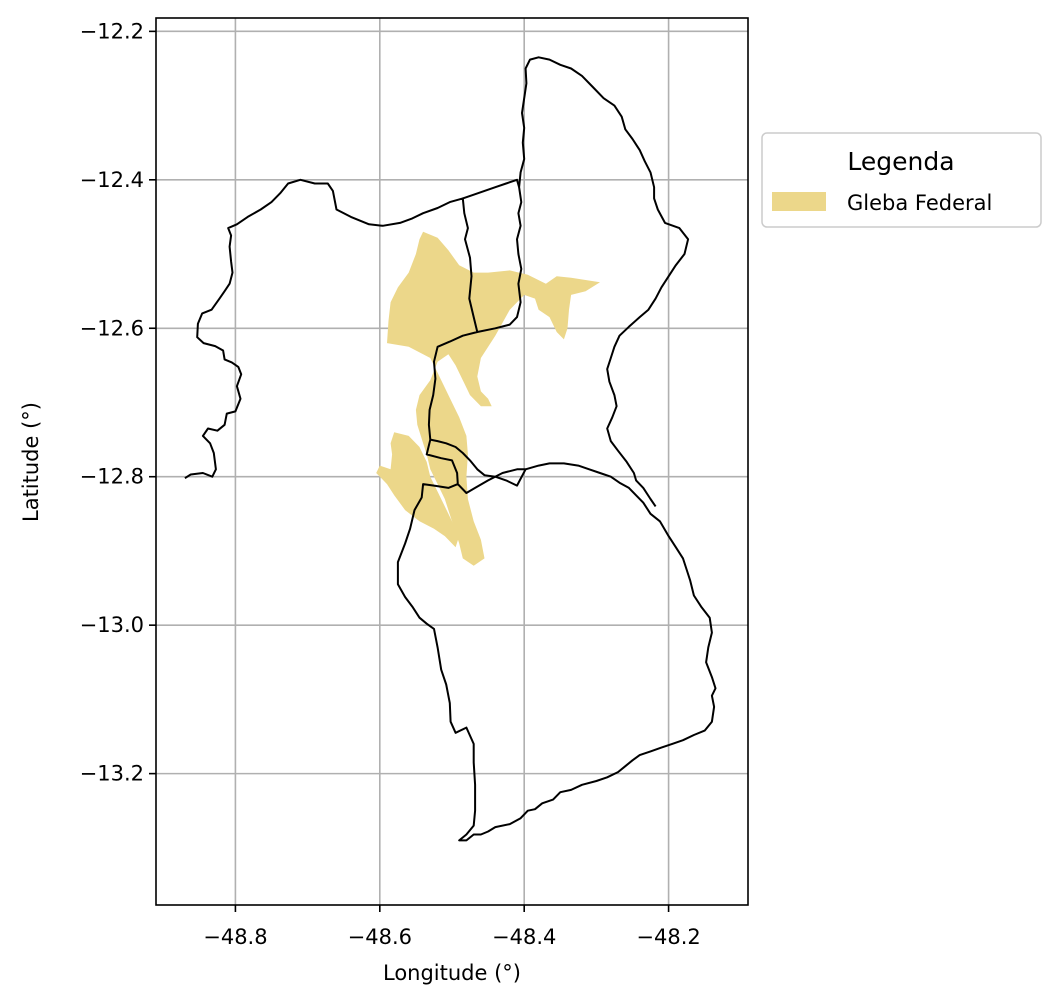 The height and width of the screenshot is (1006, 1060). Describe the element at coordinates (493, 398) in the screenshot. I see `gleba-upper` at that location.